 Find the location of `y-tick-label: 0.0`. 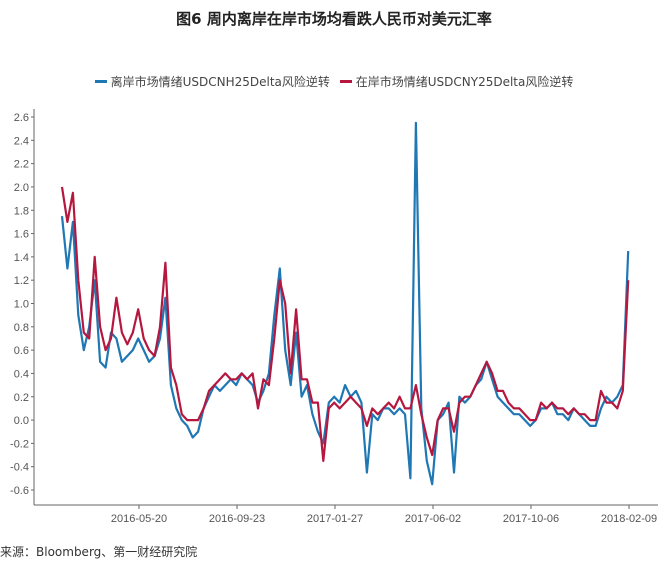

y-tick-label: 0.0 is located at coordinates (21, 421).